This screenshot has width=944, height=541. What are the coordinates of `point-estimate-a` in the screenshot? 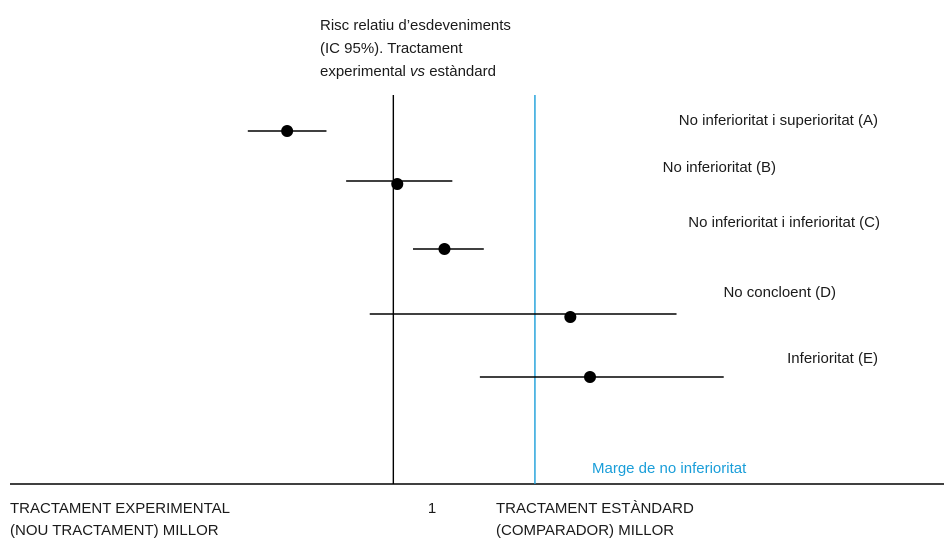 It's located at (287, 131).